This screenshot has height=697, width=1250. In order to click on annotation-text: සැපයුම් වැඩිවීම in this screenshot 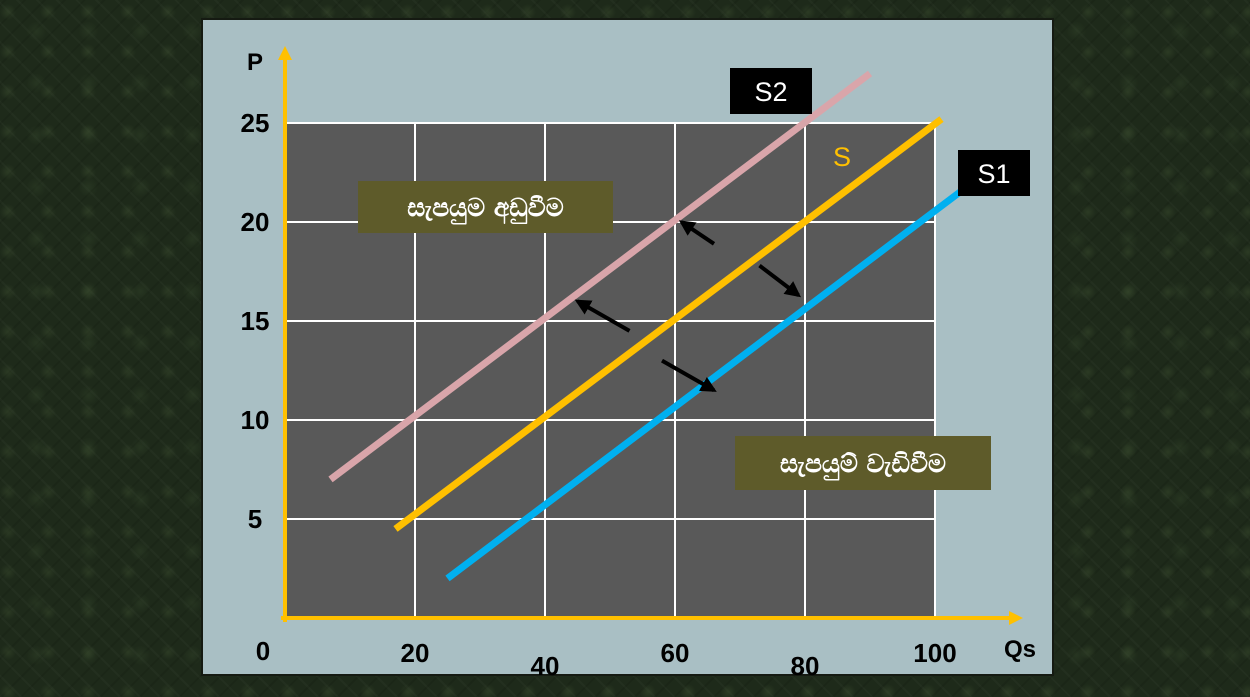, I will do `click(863, 465)`.